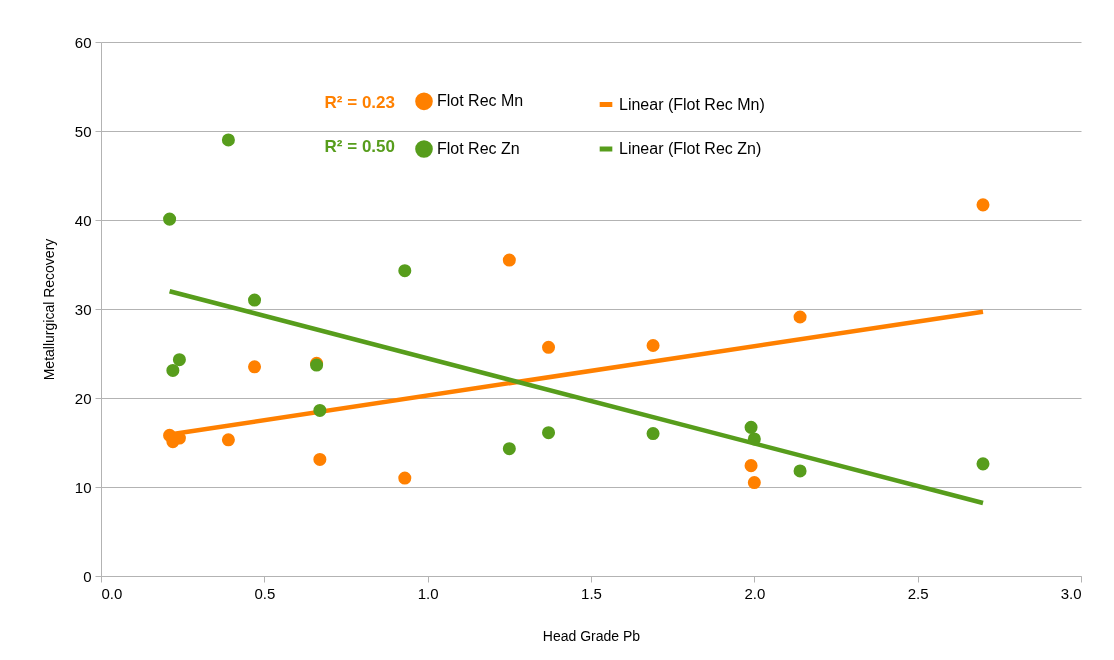  I want to click on y-tick-label: 60, so click(83, 42).